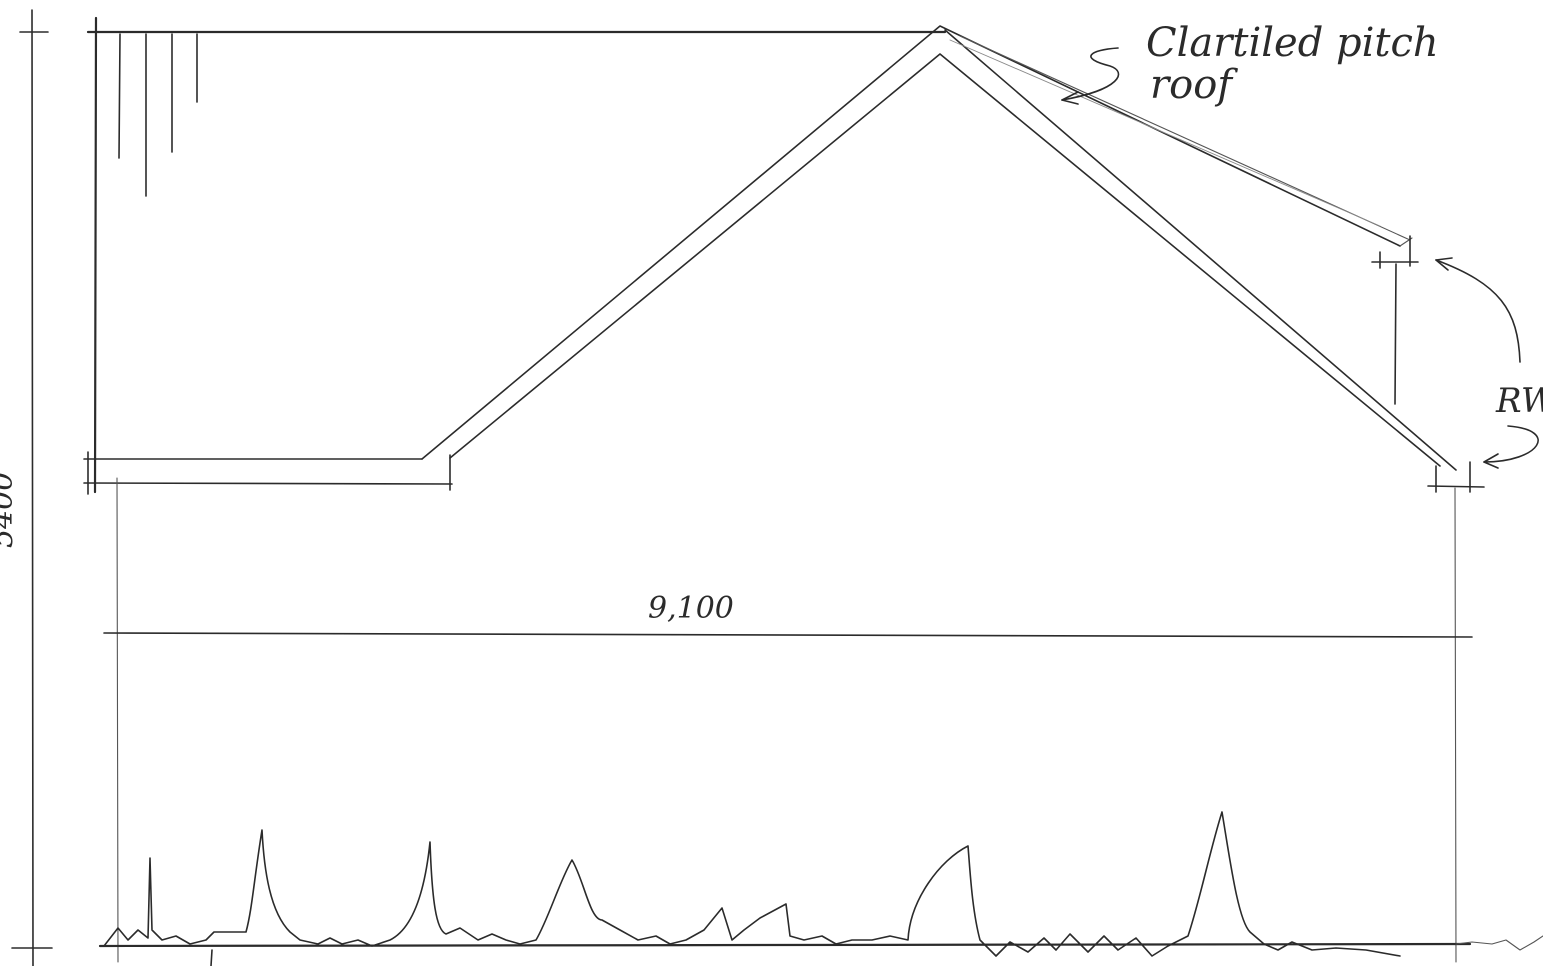  I want to click on left-wall-line, so click(95, 255).